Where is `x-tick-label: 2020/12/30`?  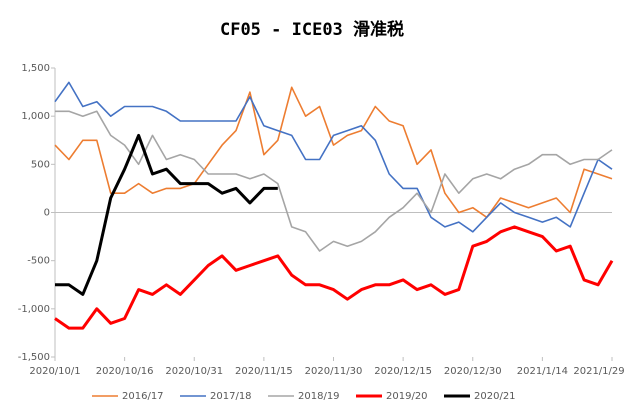 x-tick-label: 2020/12/30 is located at coordinates (473, 371).